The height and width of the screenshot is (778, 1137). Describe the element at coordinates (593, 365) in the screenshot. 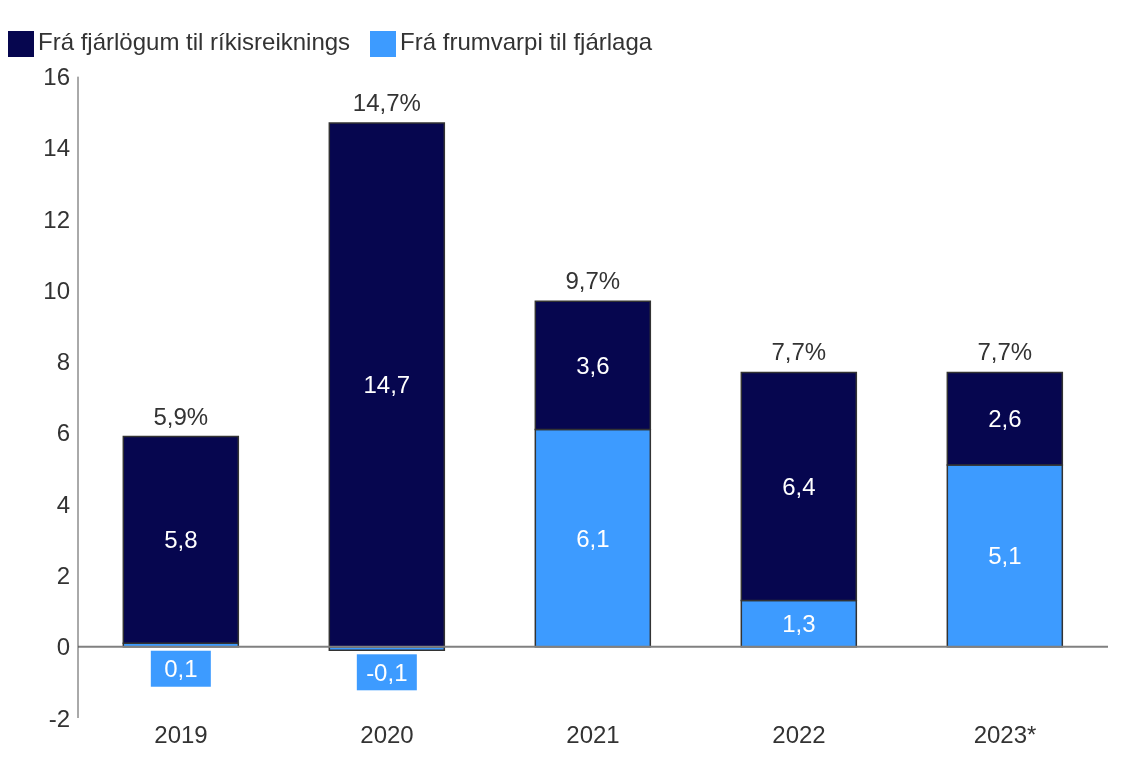

I see `data-label: 3,6` at that location.